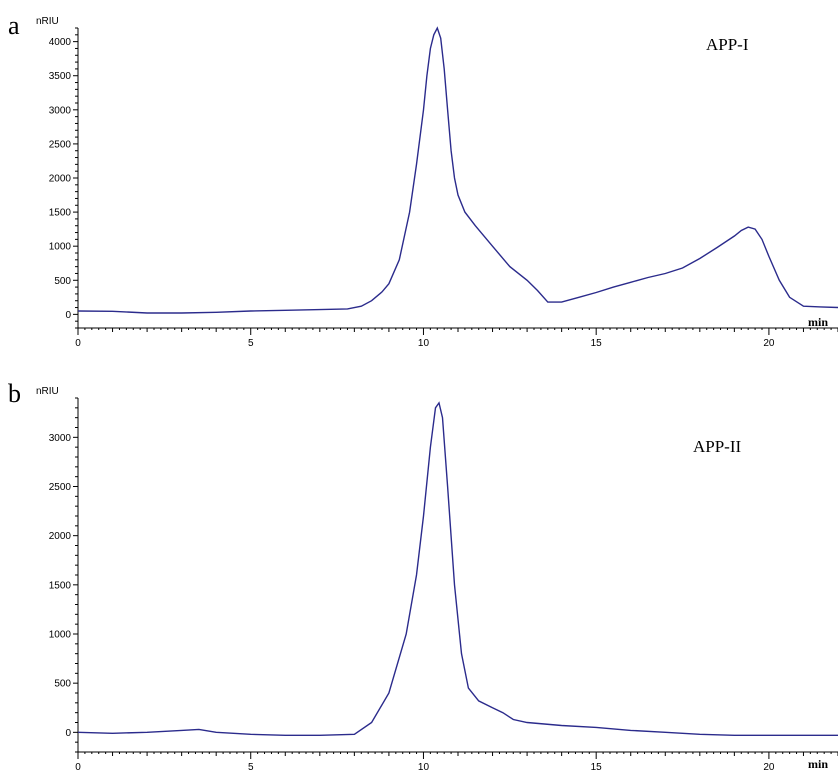 Image resolution: width=838 pixels, height=772 pixels. Describe the element at coordinates (60, 76) in the screenshot. I see `y-tick-label: 3500` at that location.